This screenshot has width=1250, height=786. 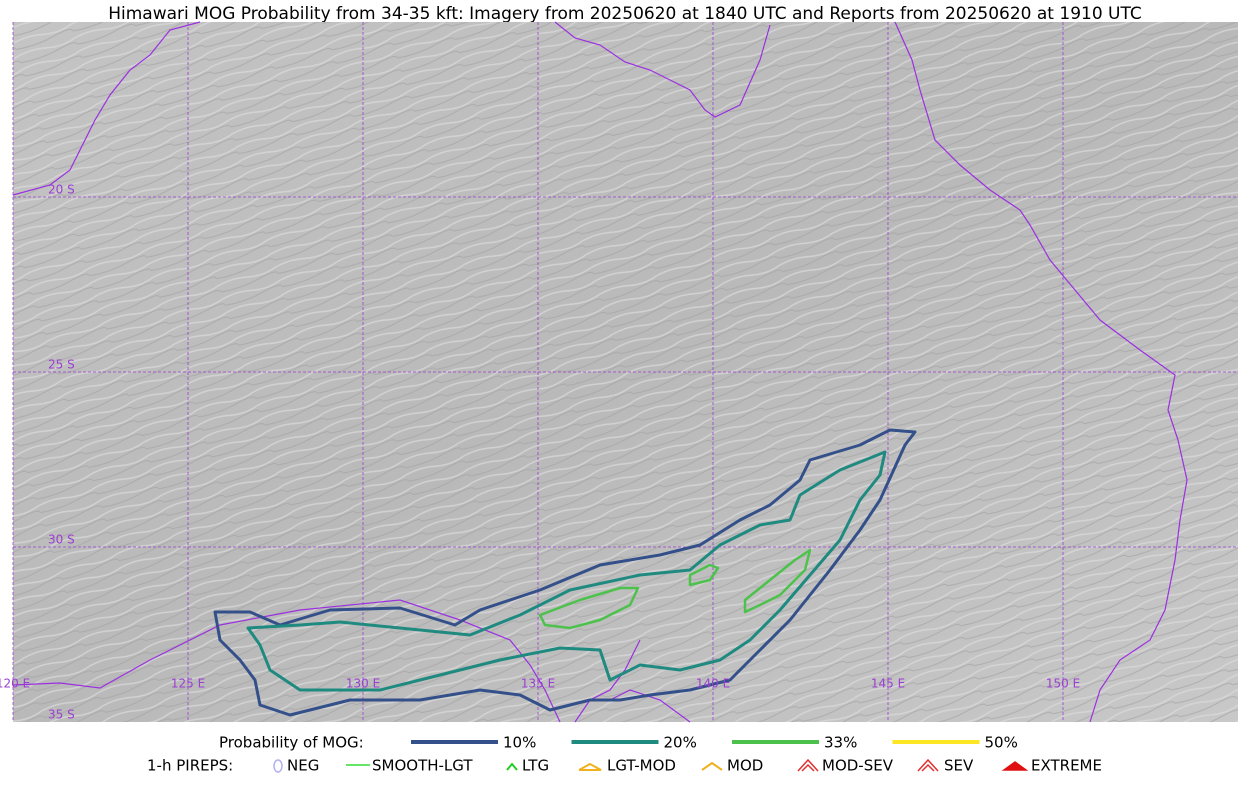 I want to click on legend-label: LGT-MOD, so click(x=641, y=766).